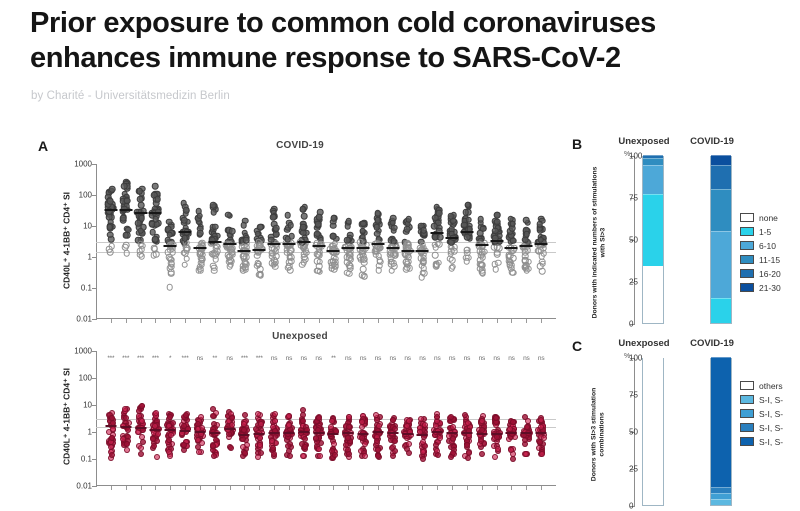 This screenshot has height=511, width=800. What do you see at coordinates (760, 232) in the screenshot?
I see `legend-row: 1-5` at bounding box center [760, 232].